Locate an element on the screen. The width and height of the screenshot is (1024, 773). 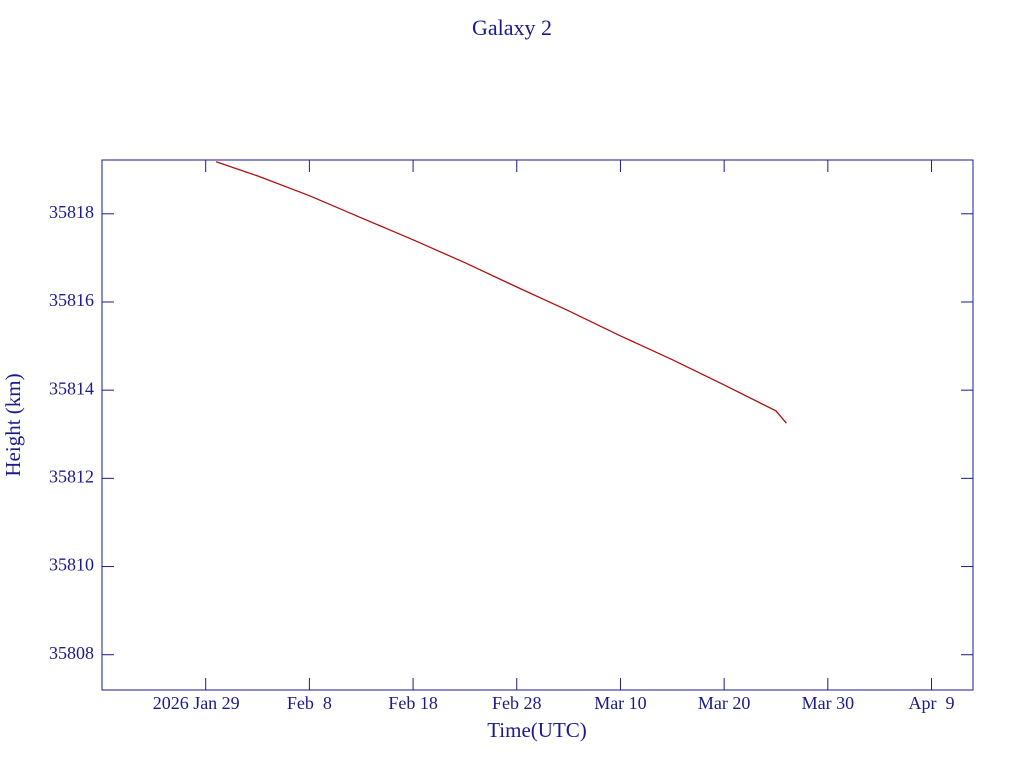
y-tick-label: 35814 is located at coordinates (71, 388).